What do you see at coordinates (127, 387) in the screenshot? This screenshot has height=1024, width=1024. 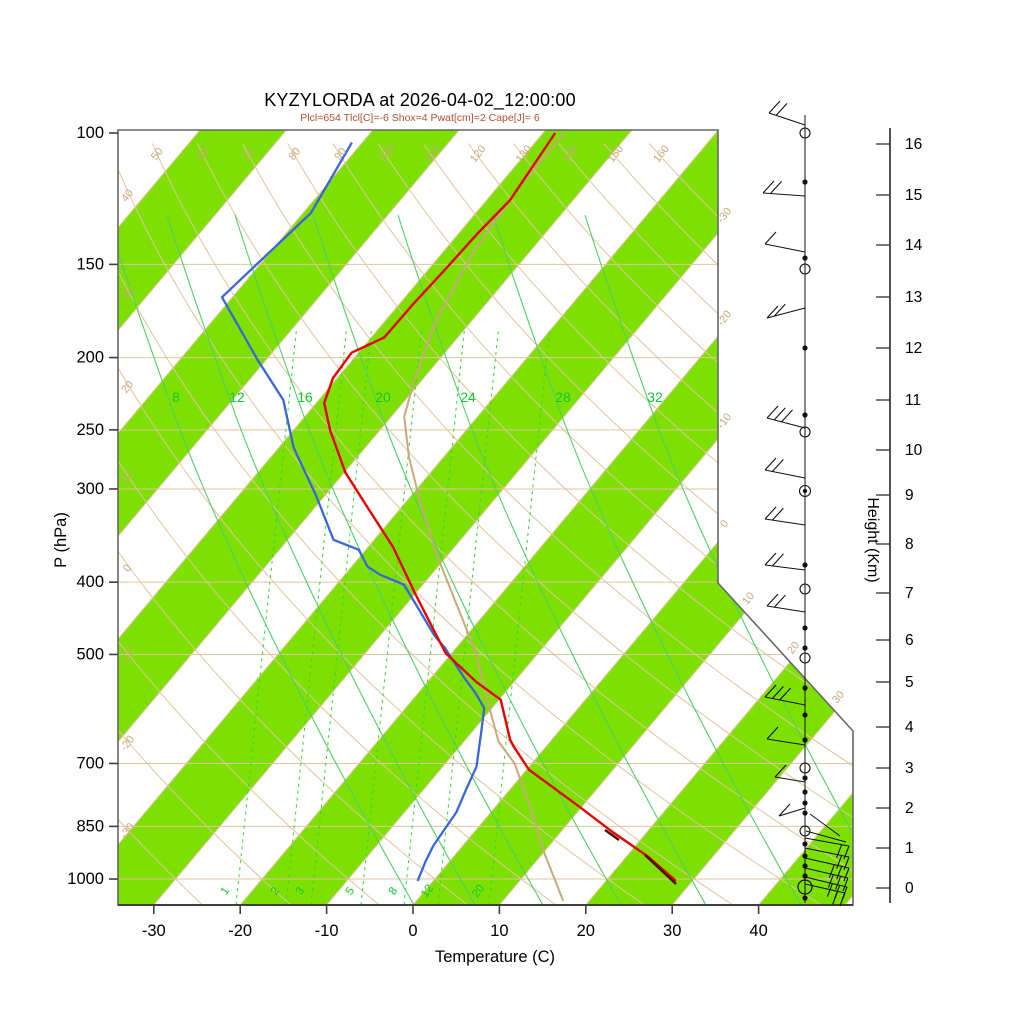 I see `dry-adiabat-label: 20` at bounding box center [127, 387].